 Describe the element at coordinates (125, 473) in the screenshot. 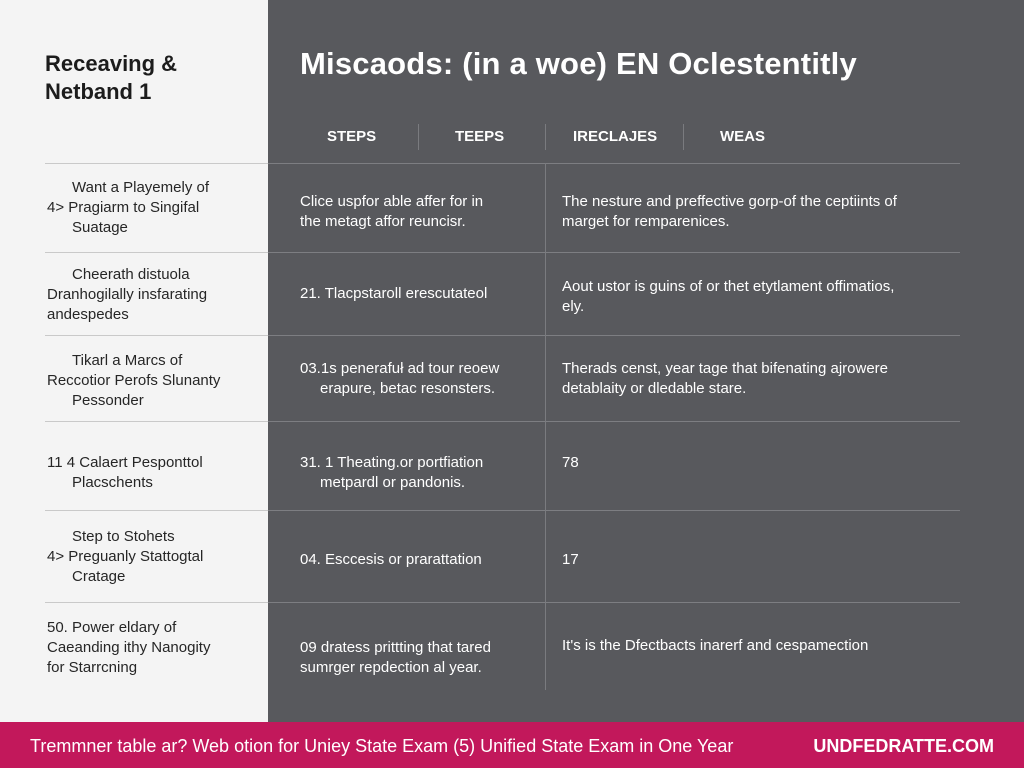

I see `sidebar-row: 11 4 Calaert Pesponttol Placschents` at that location.